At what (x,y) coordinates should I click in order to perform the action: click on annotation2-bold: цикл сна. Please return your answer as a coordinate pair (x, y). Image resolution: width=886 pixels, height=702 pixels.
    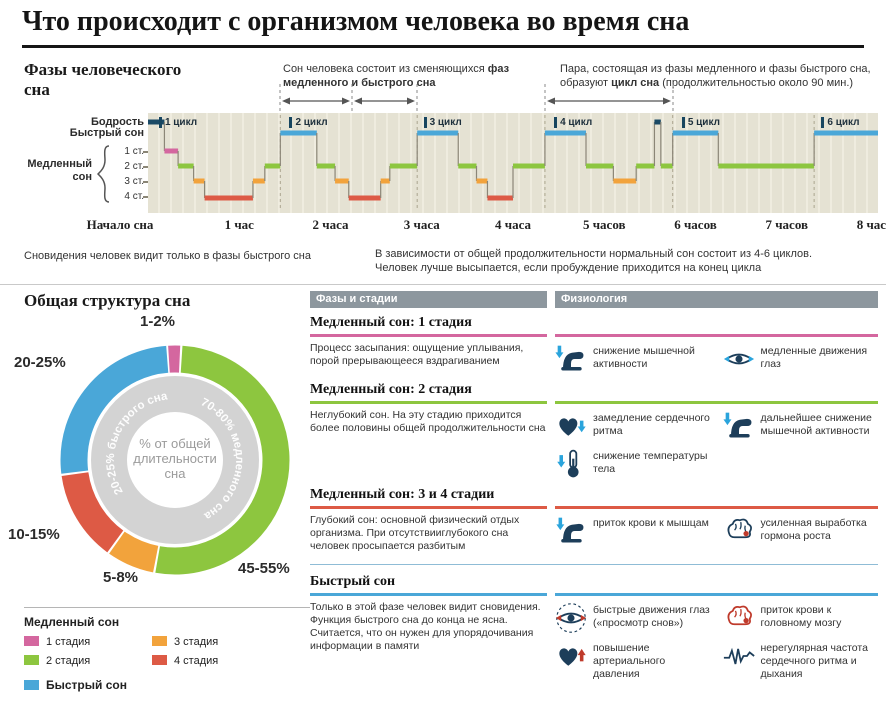
    Looking at the image, I should click on (635, 83).